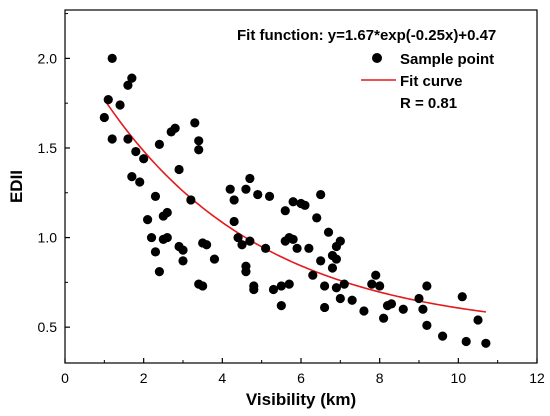 This screenshot has width=550, height=416. What do you see at coordinates (380, 378) in the screenshot?
I see `x-tick-label: 8` at bounding box center [380, 378].